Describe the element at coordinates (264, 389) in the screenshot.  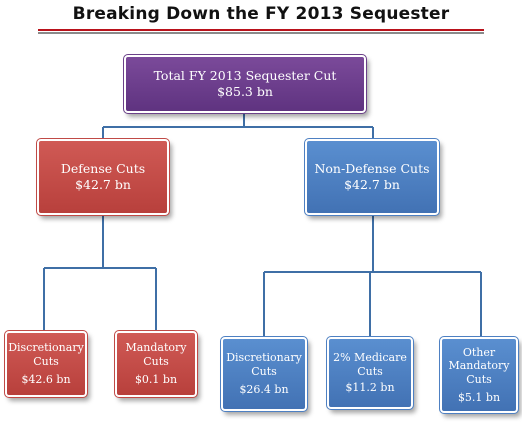
I see `node-value: $26.4 bn` at that location.